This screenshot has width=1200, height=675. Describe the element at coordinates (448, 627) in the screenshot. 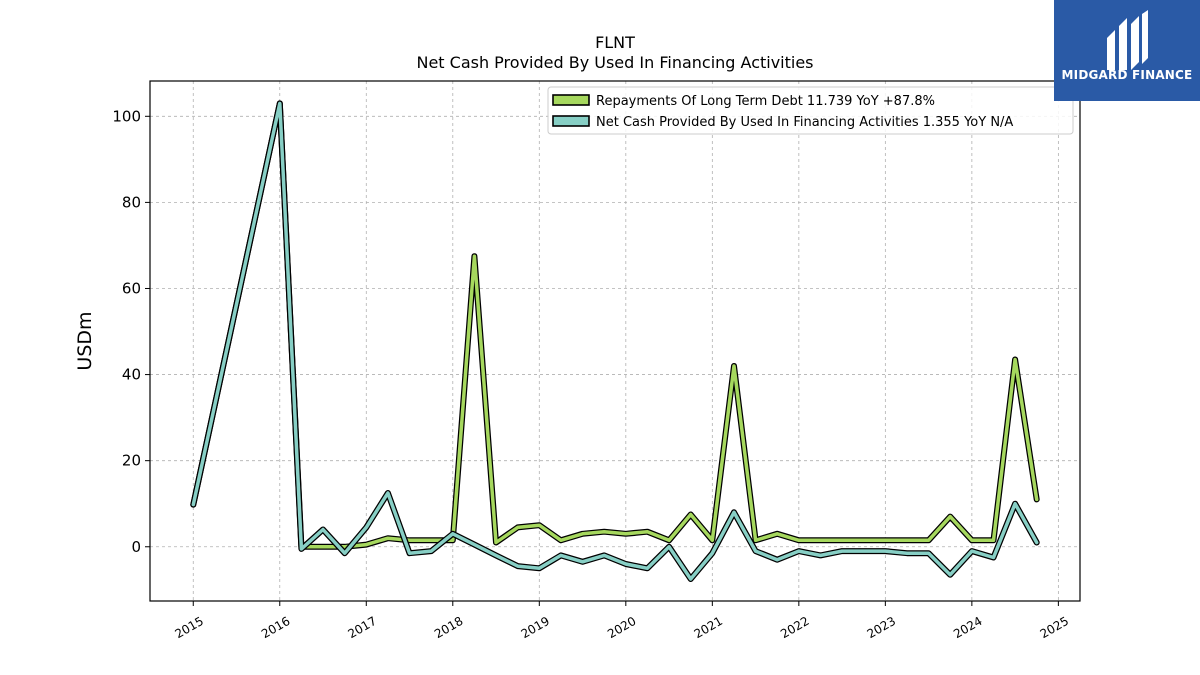

I see `x-tick-label: 2018` at that location.